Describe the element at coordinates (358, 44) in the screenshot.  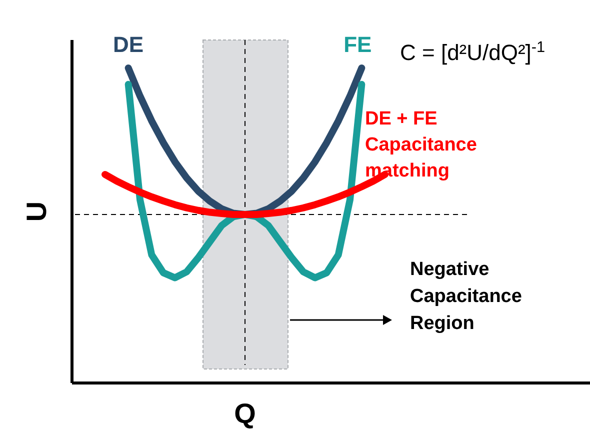
I see `series-label: FE` at that location.